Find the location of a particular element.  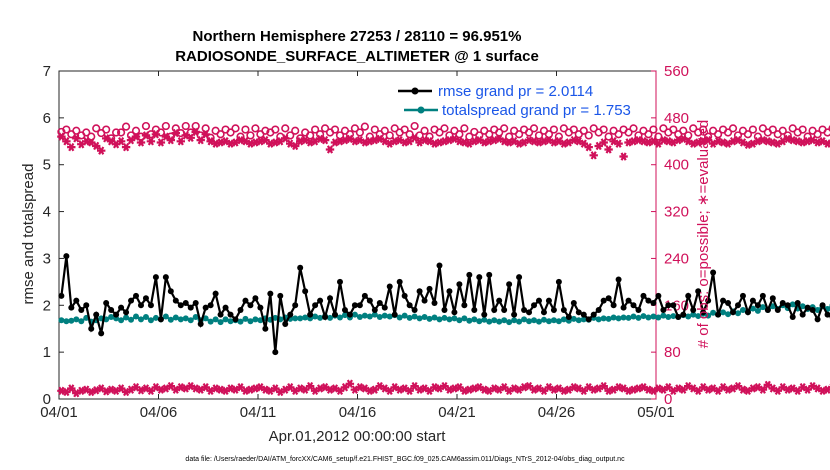

y-left-tick-label: 2 is located at coordinates (47, 305).